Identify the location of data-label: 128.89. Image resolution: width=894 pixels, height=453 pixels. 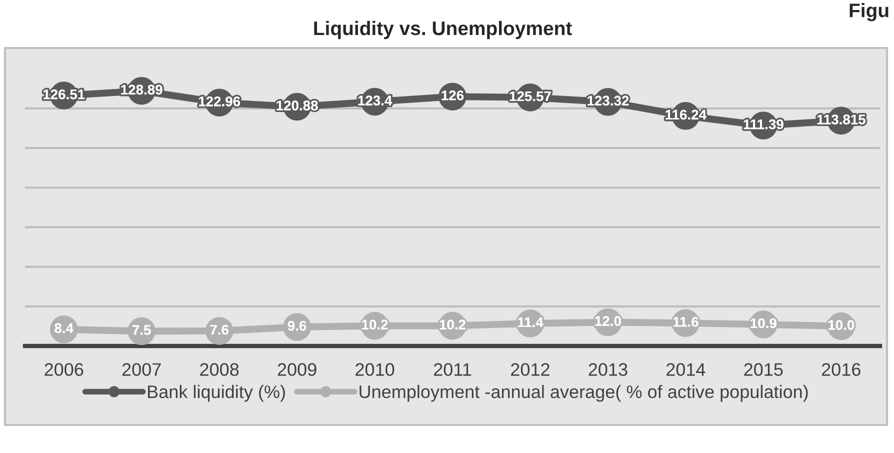
(141, 89).